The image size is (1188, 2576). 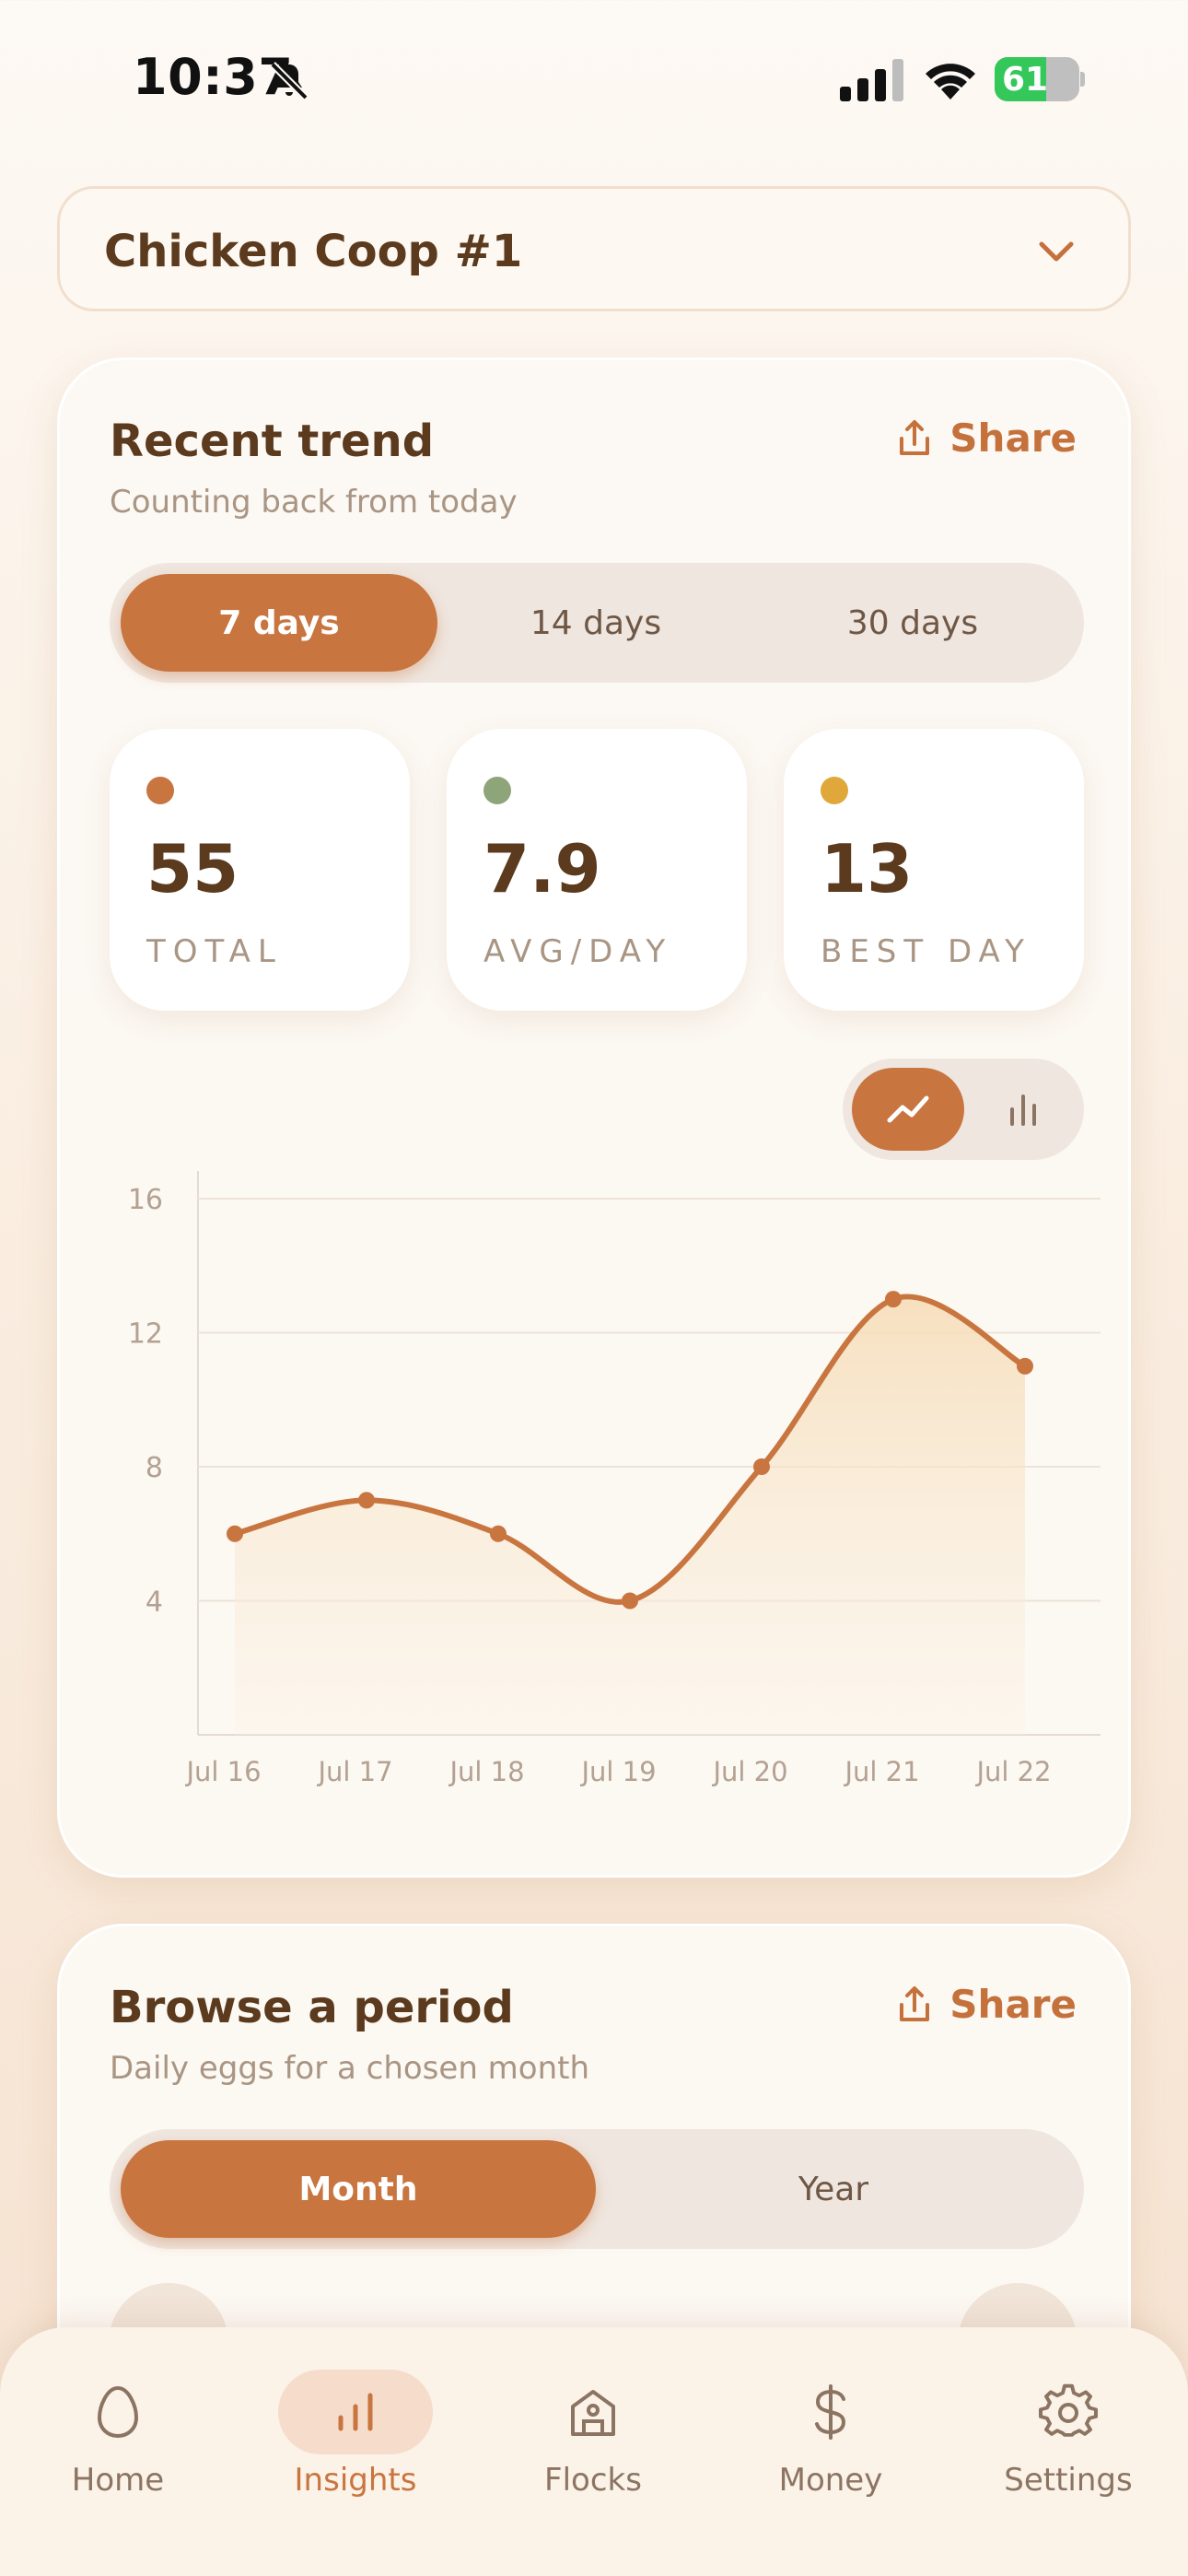 I want to click on card-subtitle: Daily eggs for a chosen month, so click(x=350, y=2068).